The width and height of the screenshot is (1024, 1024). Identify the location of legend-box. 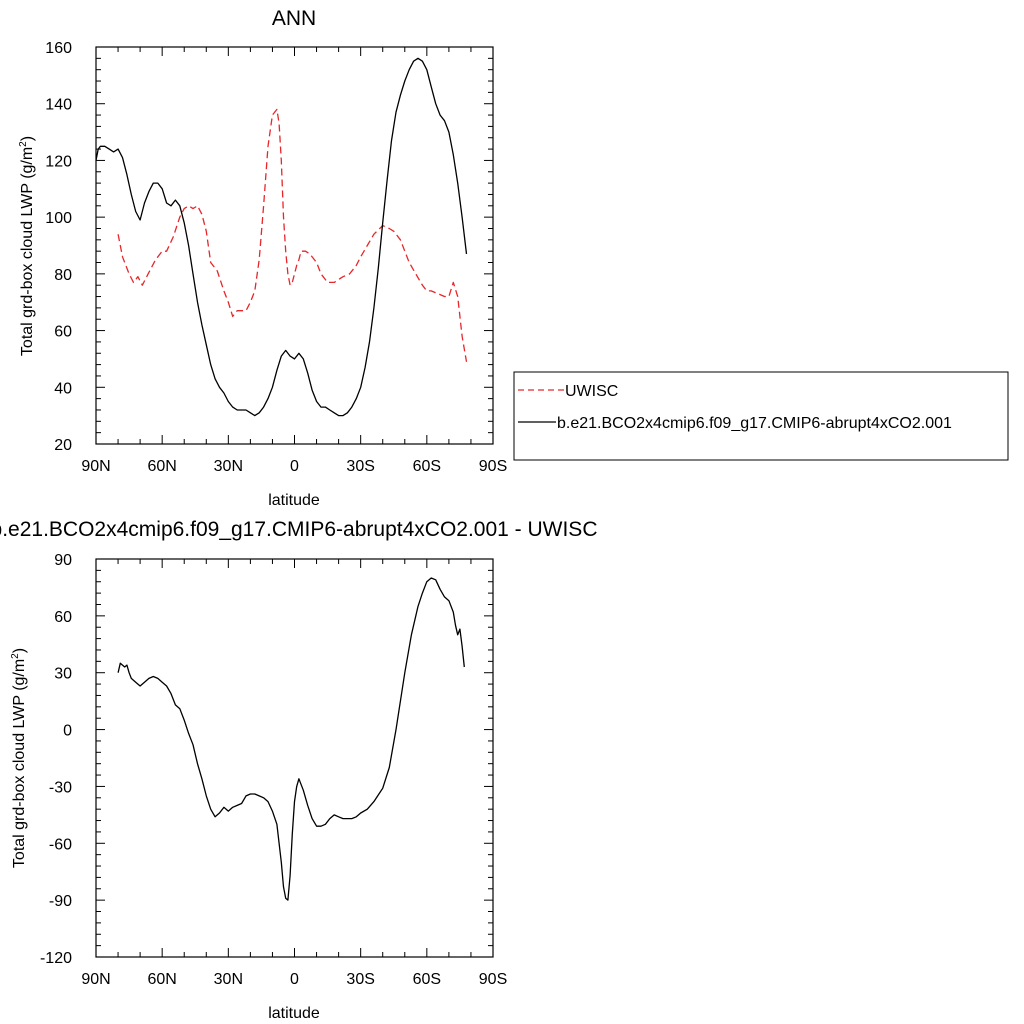
(761, 416).